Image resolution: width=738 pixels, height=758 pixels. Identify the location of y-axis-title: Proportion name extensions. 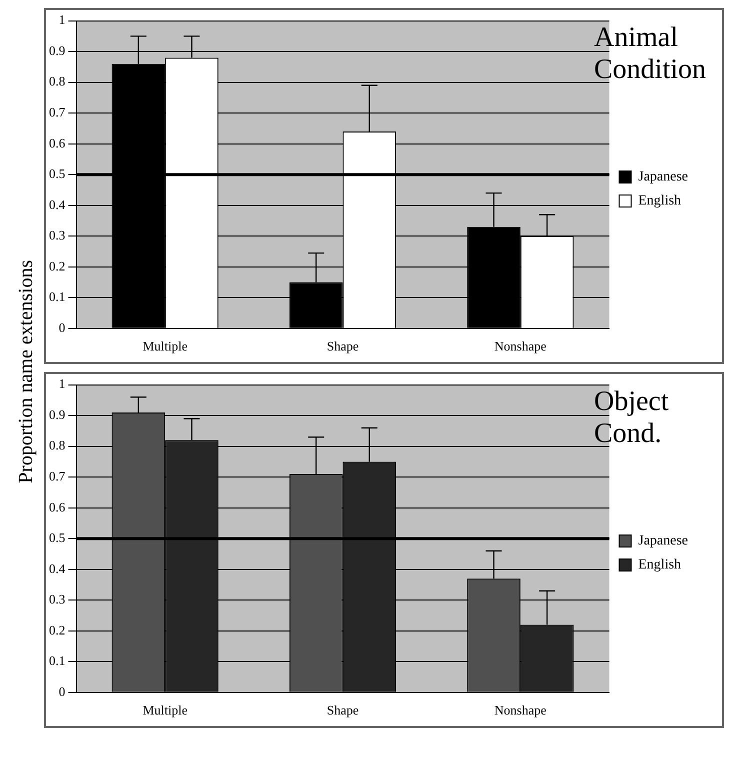
(26, 372).